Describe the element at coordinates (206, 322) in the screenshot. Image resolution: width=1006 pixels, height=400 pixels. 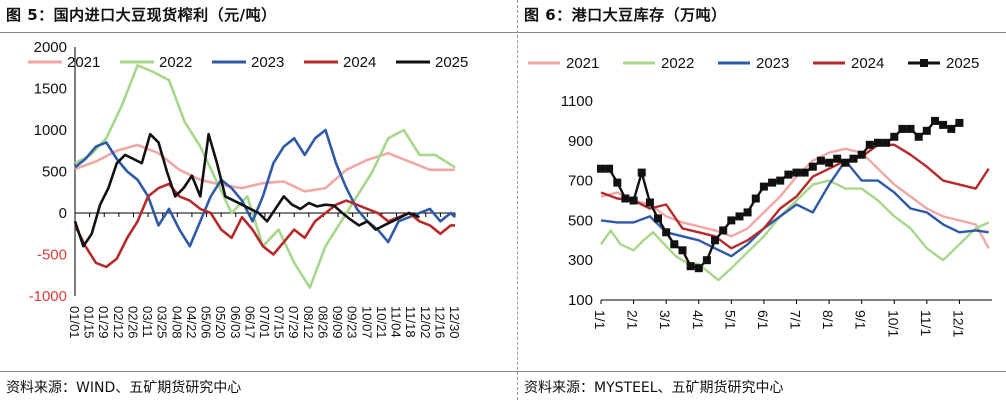
I see `x-tick-label: 05/06` at that location.